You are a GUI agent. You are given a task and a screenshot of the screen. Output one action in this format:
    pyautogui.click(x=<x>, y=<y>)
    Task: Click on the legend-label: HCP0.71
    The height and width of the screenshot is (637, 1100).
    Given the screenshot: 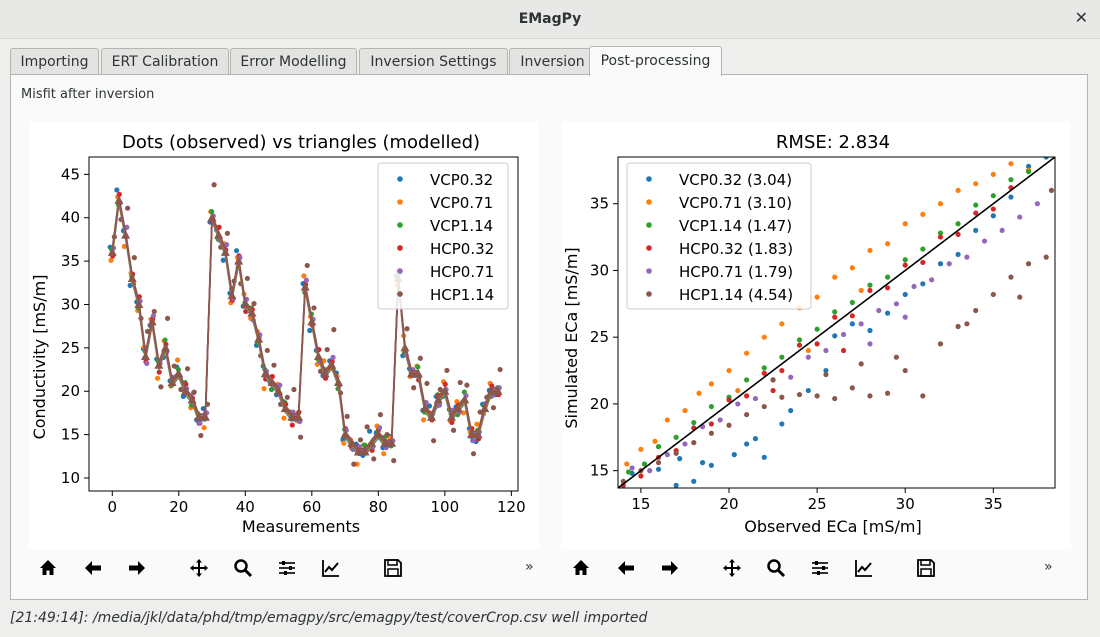 What is the action you would take?
    pyautogui.click(x=462, y=272)
    